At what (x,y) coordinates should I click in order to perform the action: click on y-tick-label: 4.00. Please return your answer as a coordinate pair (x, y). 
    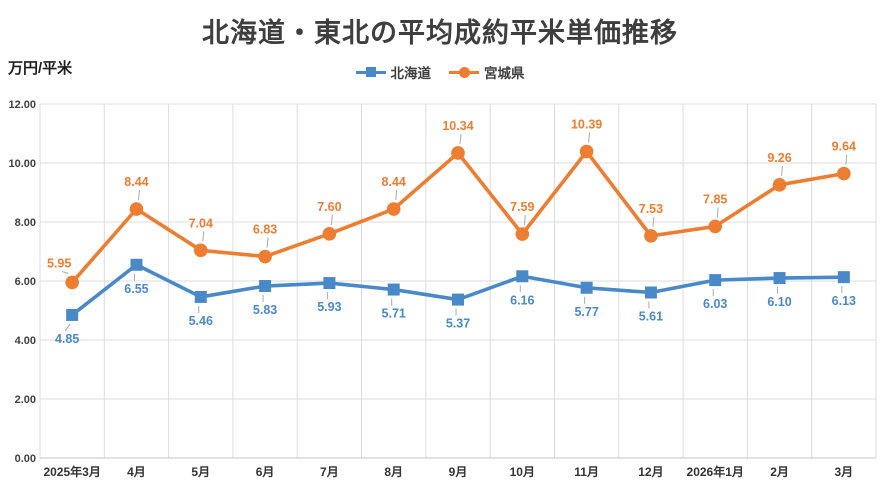
    Looking at the image, I should click on (25, 341).